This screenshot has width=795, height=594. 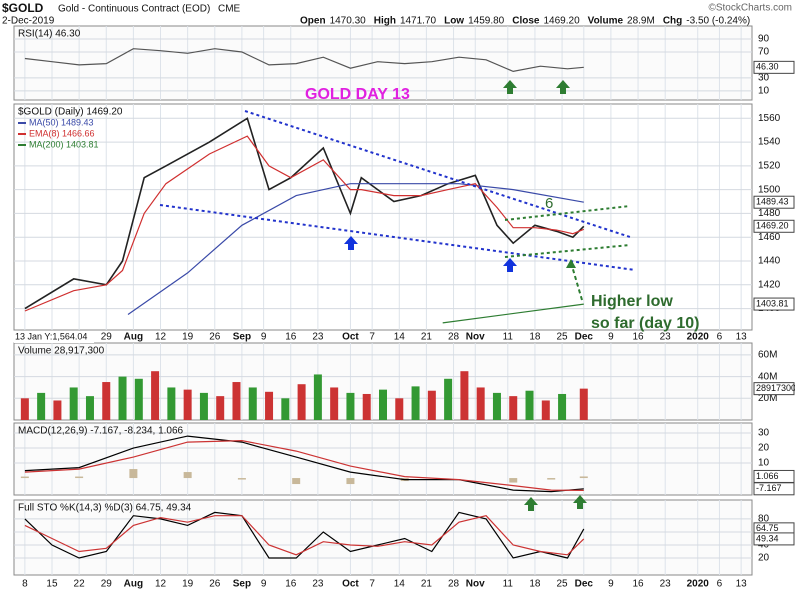 I want to click on y-tick-label: 70, so click(x=764, y=52).